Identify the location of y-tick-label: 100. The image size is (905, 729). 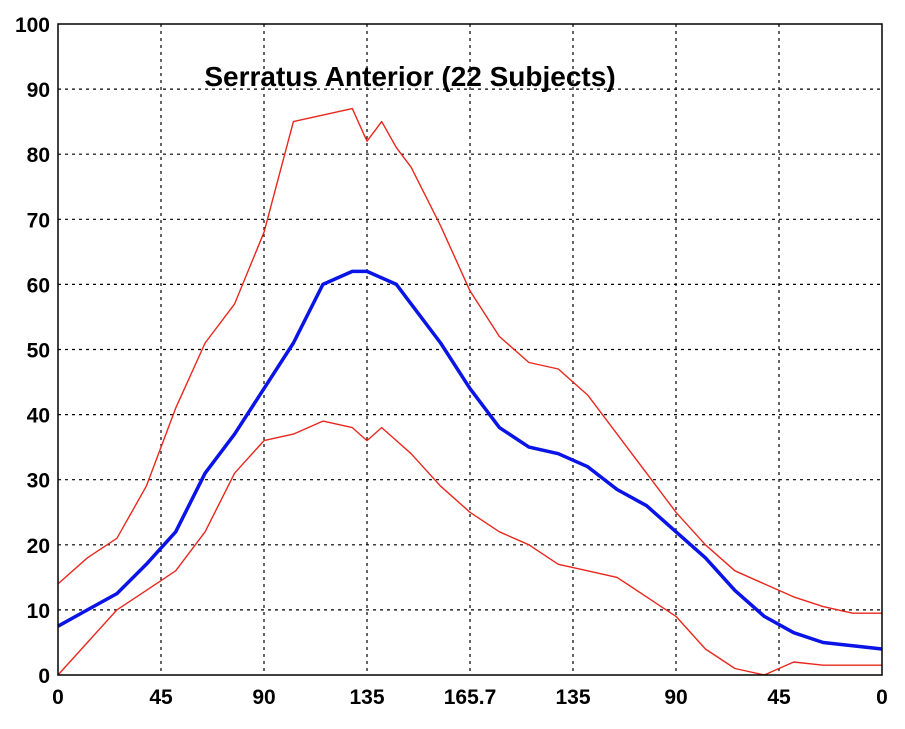
(32, 25).